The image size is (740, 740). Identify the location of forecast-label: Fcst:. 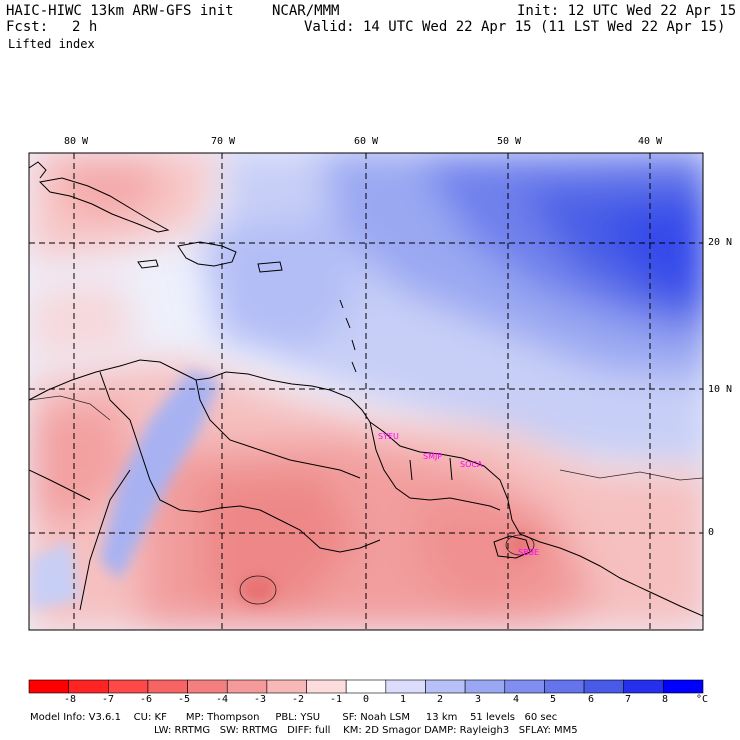
(27, 27).